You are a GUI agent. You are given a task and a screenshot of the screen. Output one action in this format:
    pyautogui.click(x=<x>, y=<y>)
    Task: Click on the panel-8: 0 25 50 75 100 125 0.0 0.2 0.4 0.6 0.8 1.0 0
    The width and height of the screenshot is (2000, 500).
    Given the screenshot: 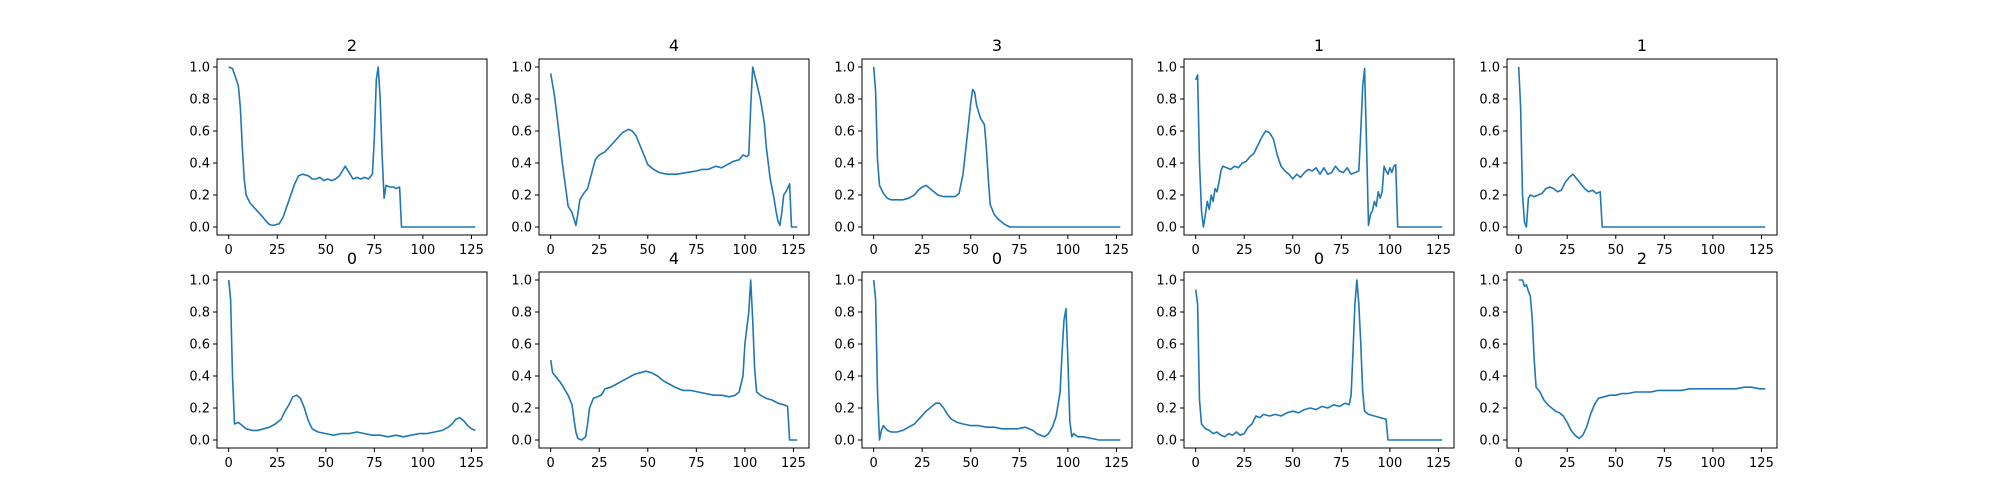 What is the action you would take?
    pyautogui.click(x=1305, y=360)
    